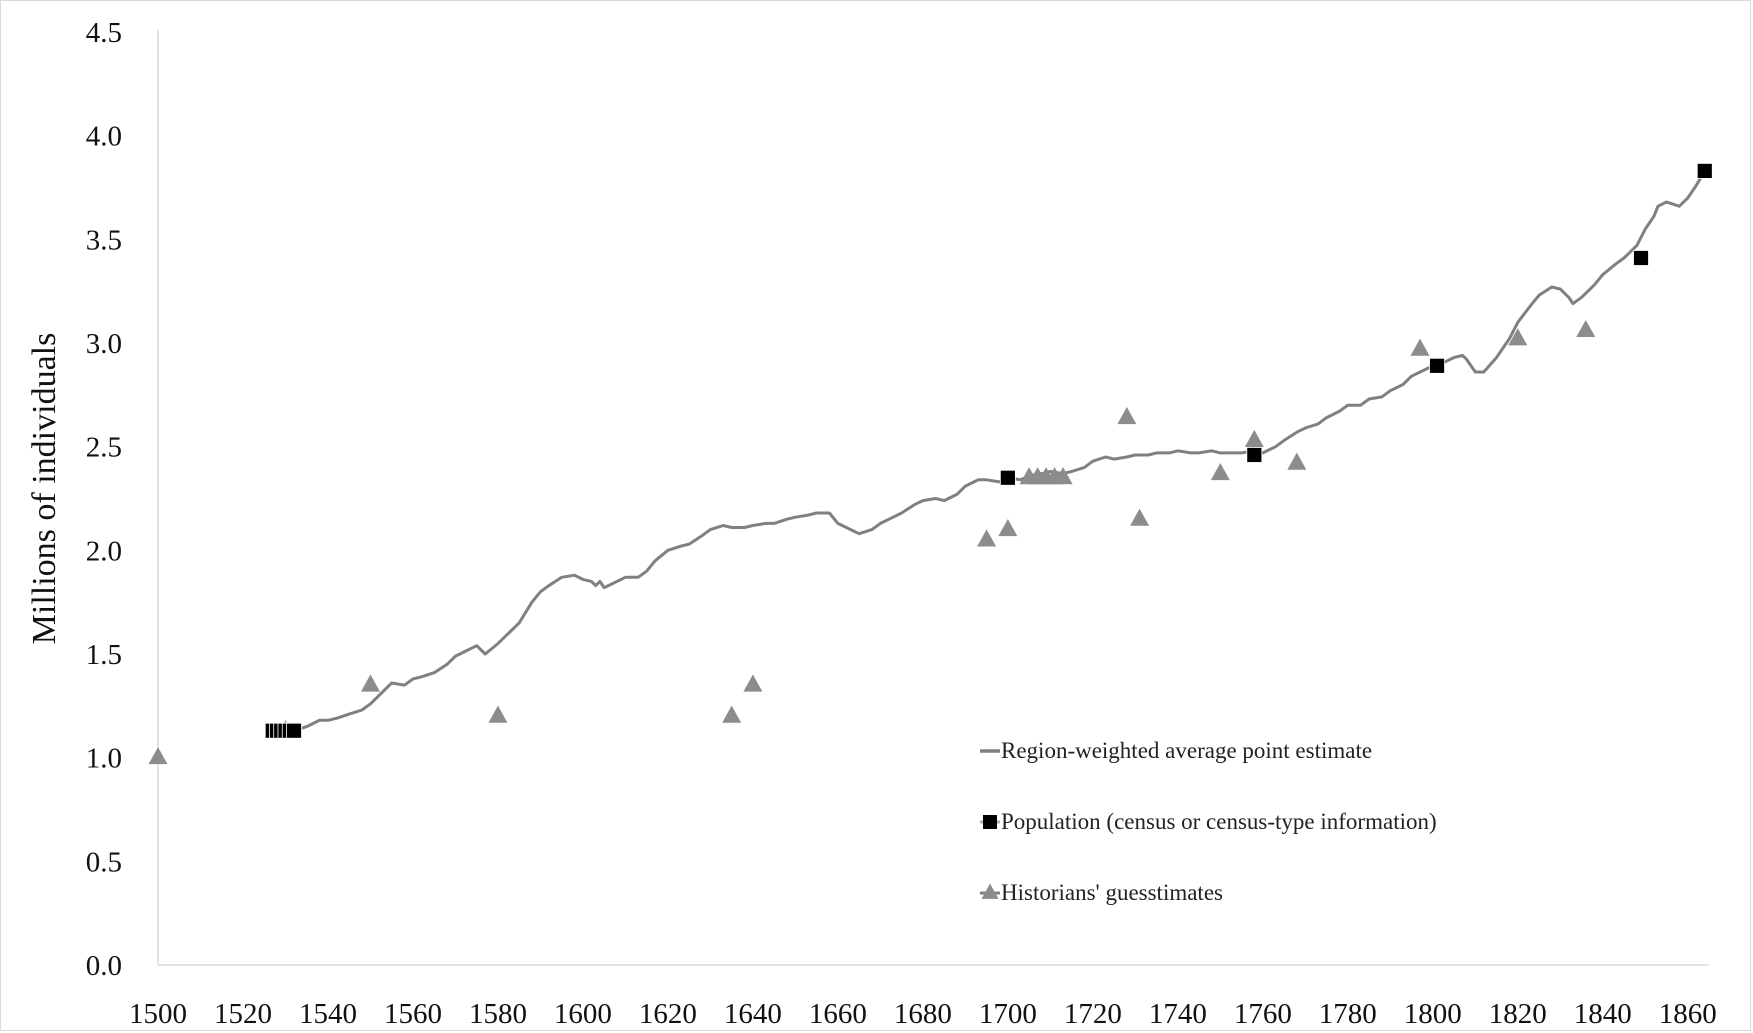 Image resolution: width=1753 pixels, height=1033 pixels. What do you see at coordinates (104, 240) in the screenshot?
I see `y-tick-label: 3.5` at bounding box center [104, 240].